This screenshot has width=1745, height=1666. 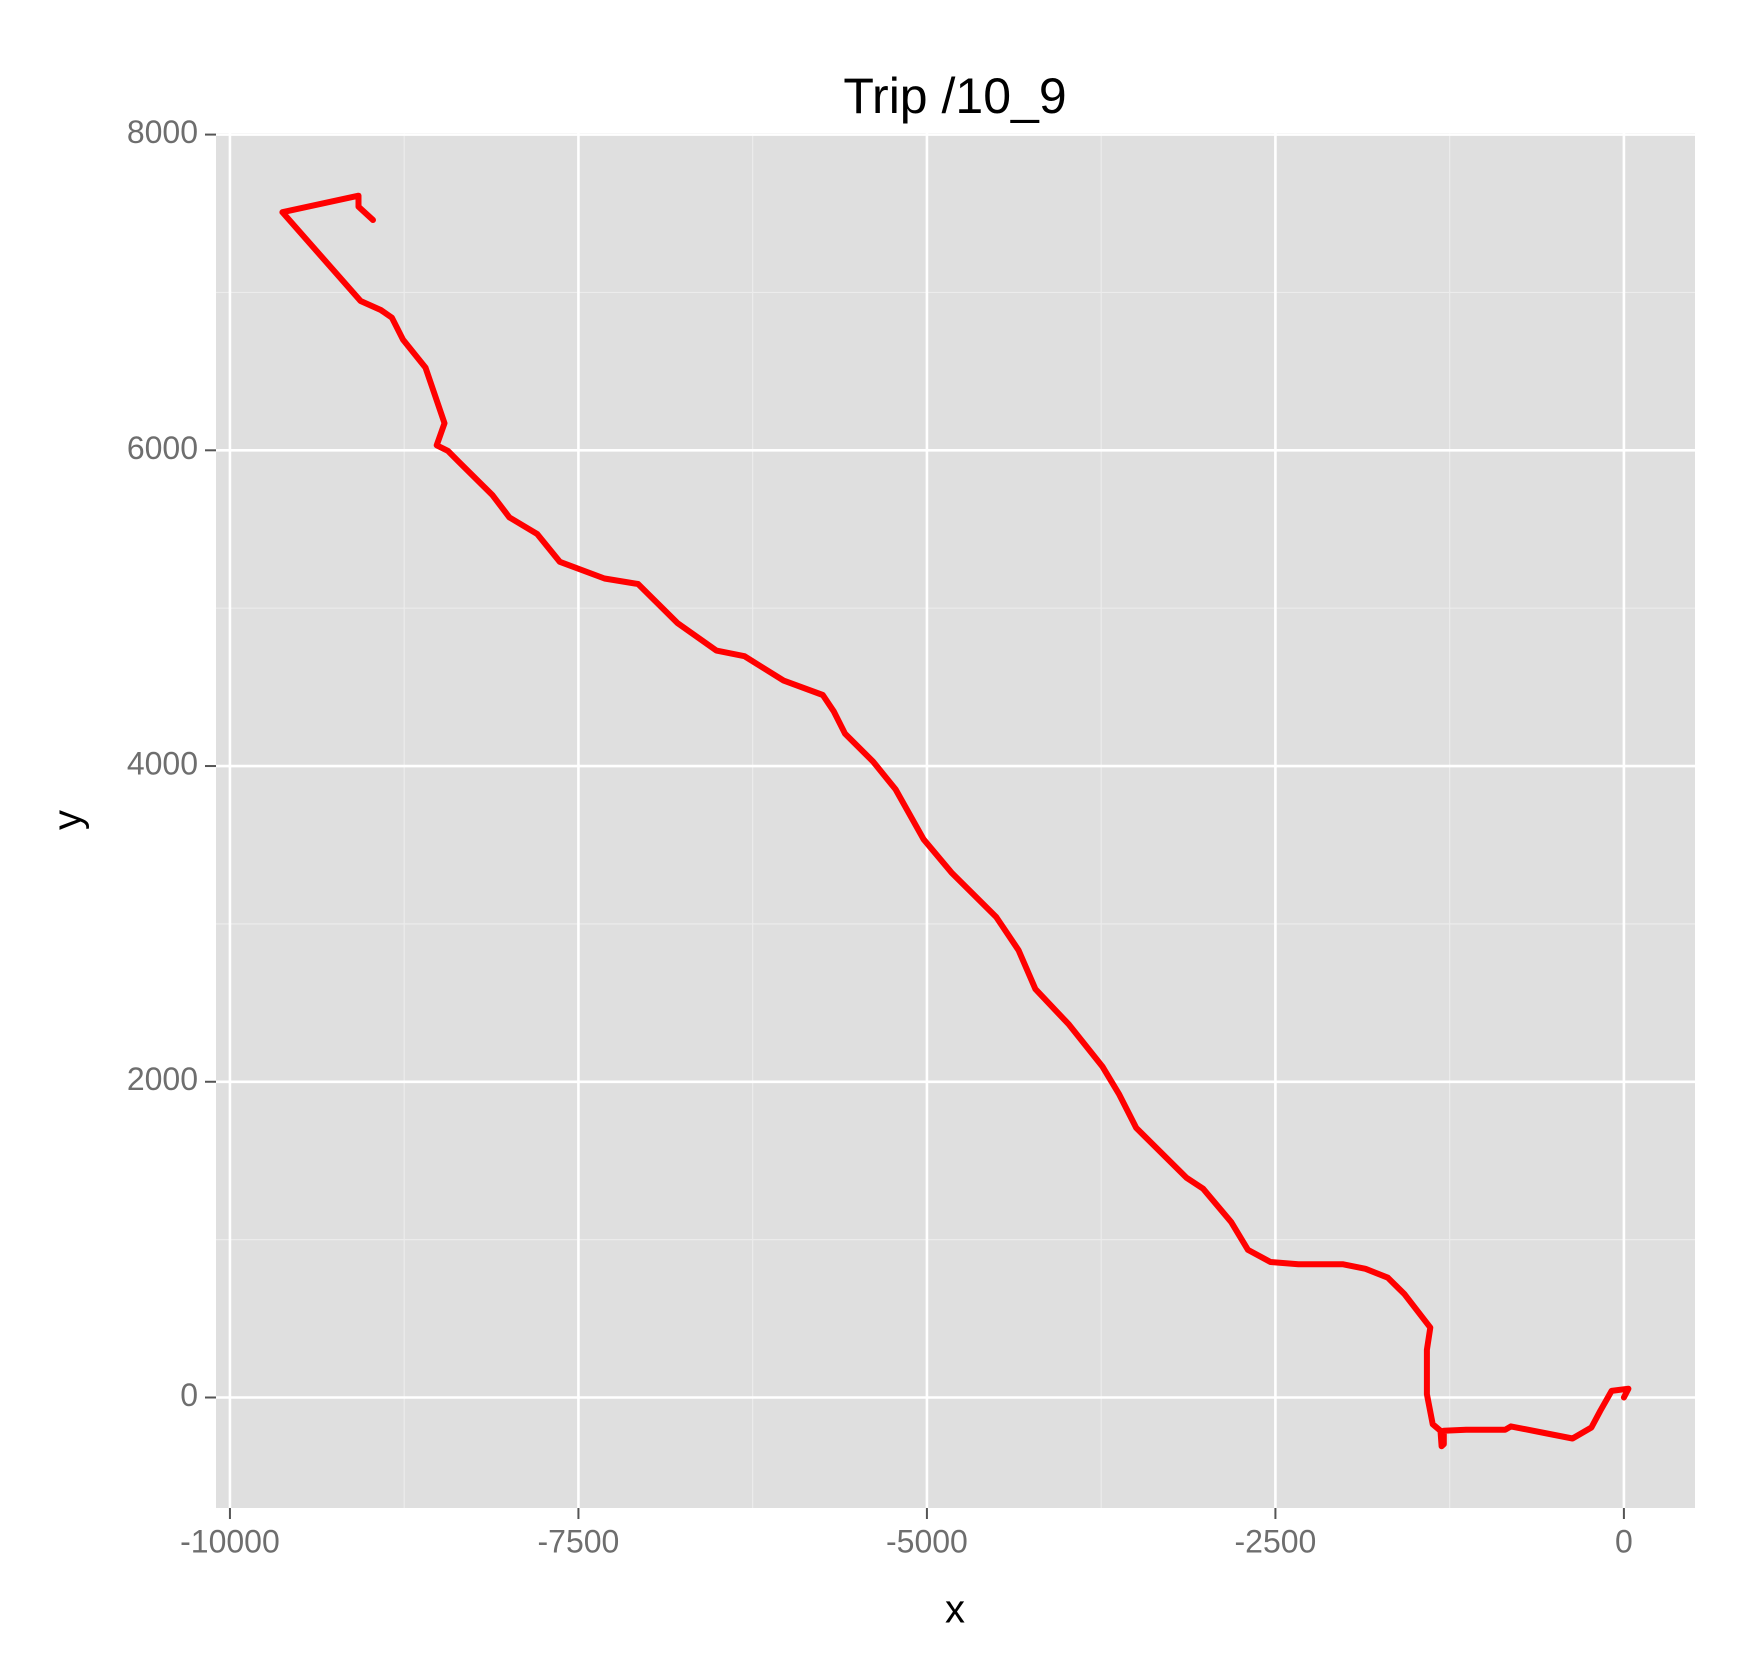 I want to click on y-tick-label: 6000, so click(x=162, y=448).